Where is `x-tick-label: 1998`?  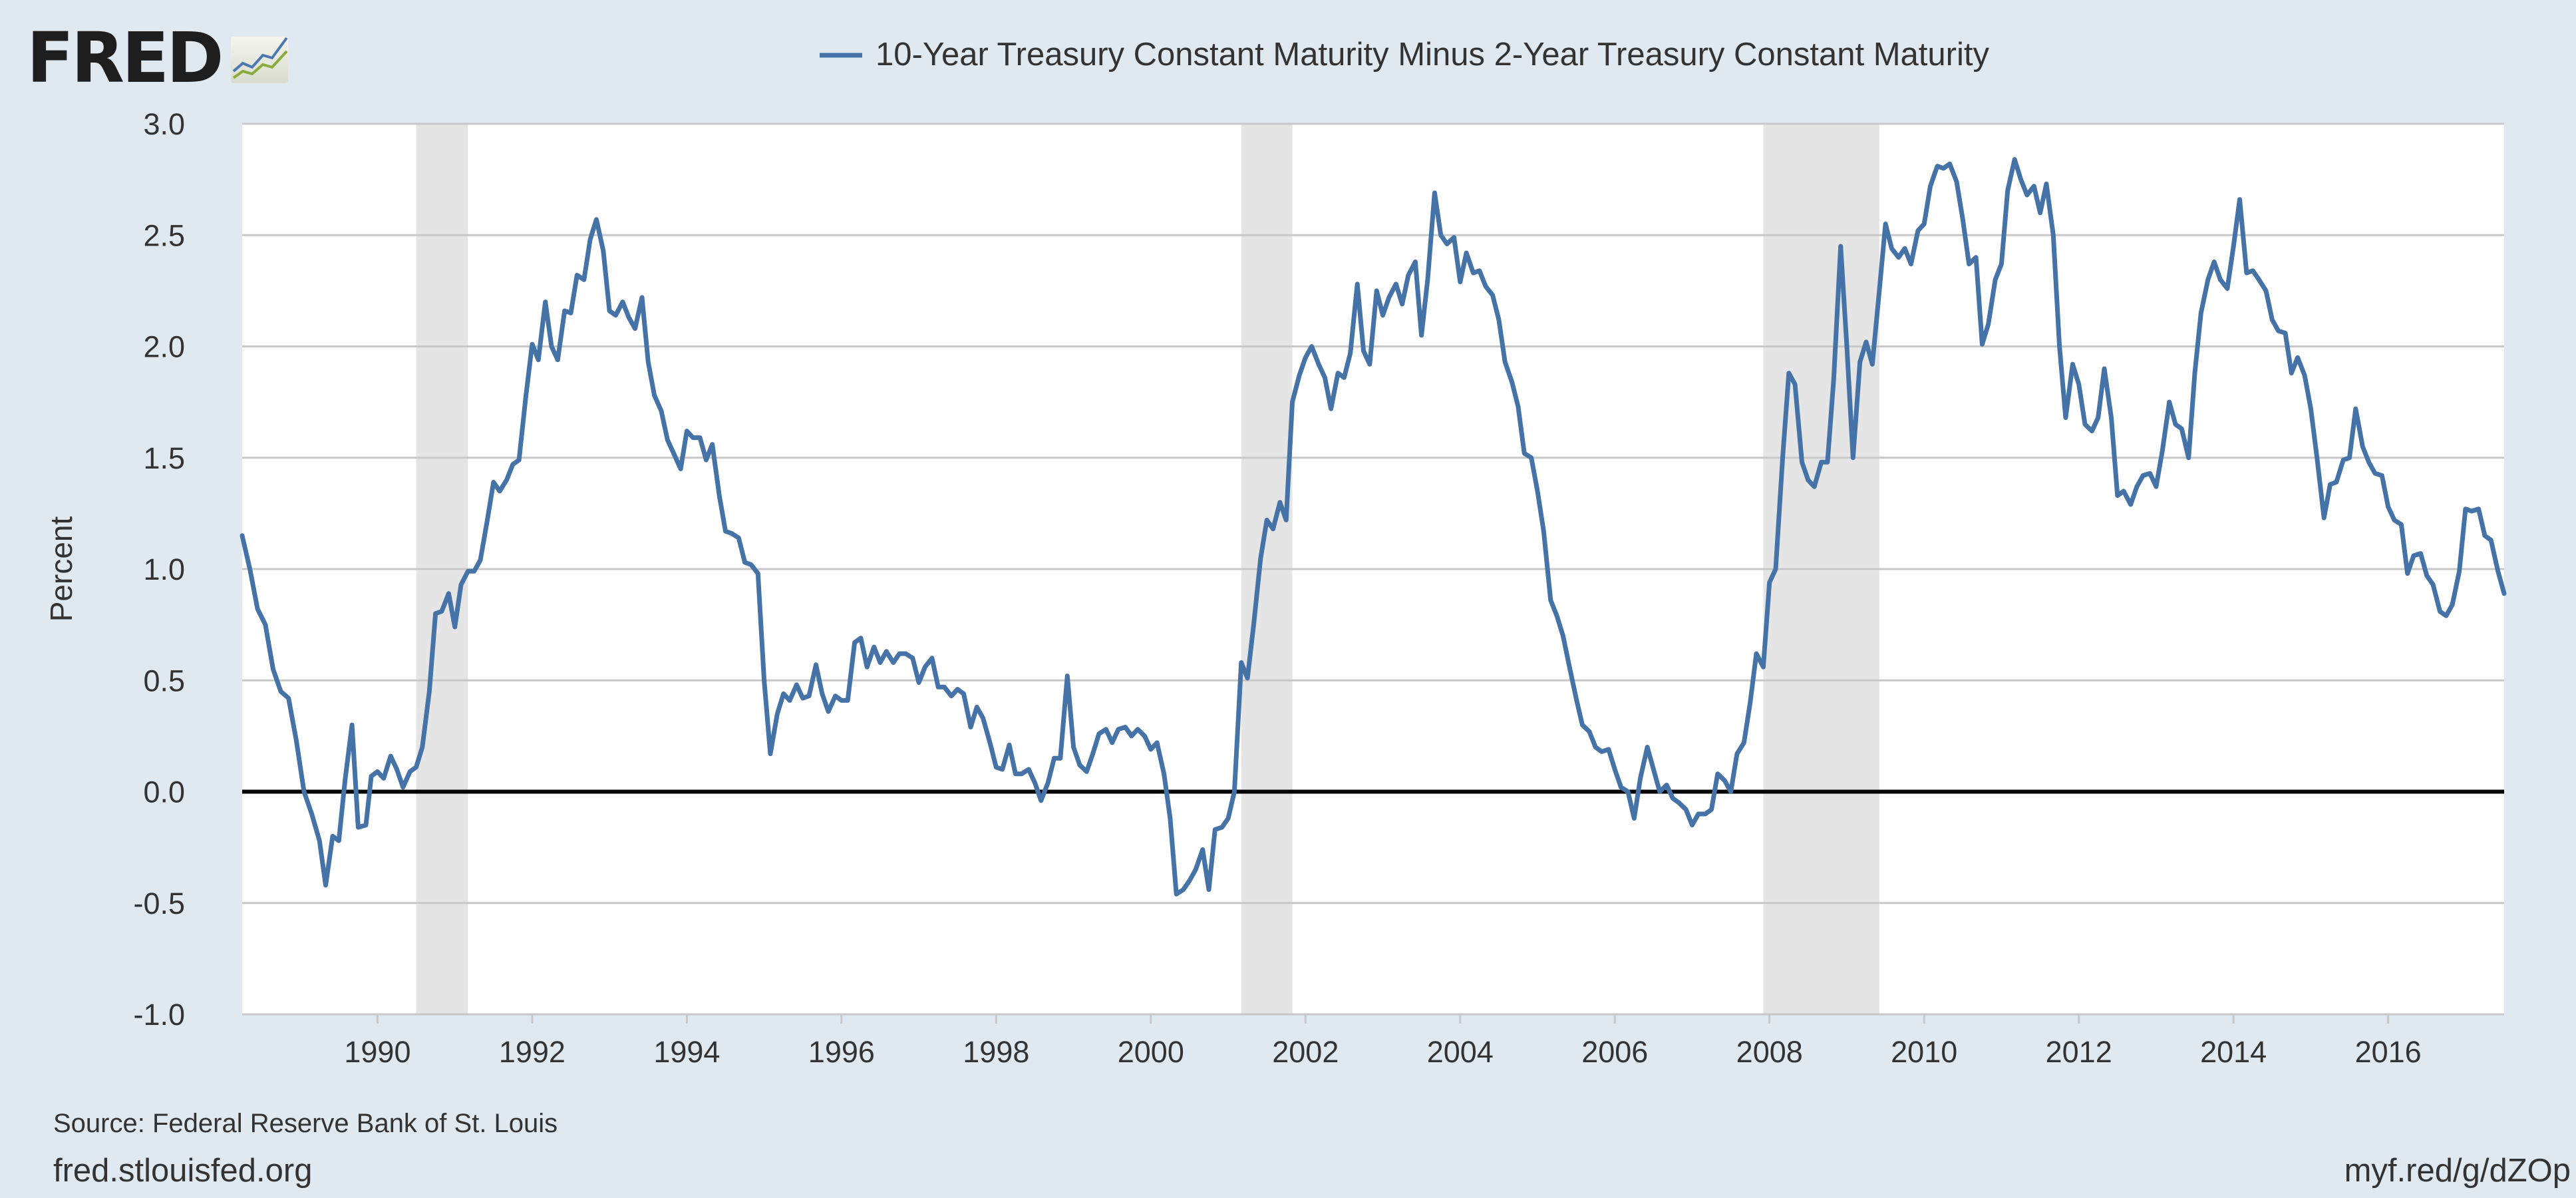 x-tick-label: 1998 is located at coordinates (996, 1052).